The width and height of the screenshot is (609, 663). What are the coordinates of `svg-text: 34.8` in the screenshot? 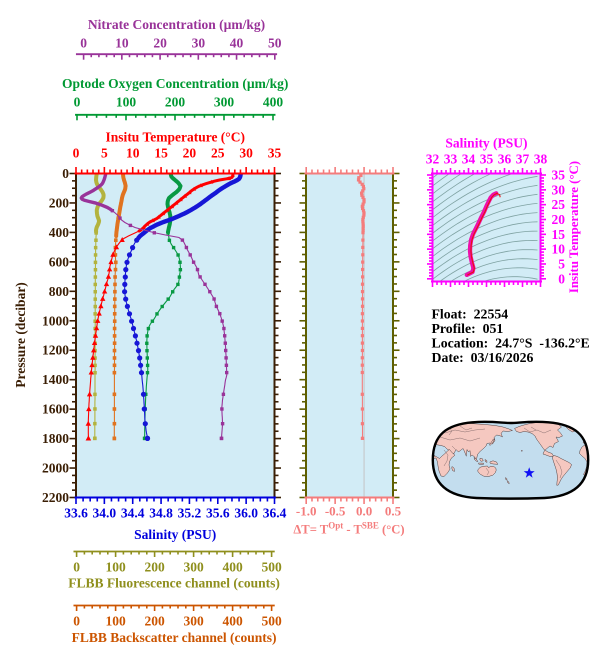 It's located at (161, 513).